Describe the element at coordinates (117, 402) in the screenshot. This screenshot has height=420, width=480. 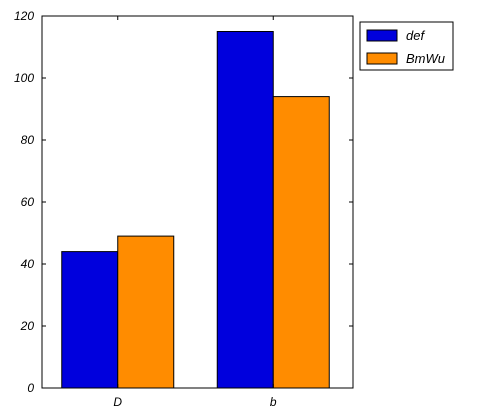
I see `x-tick-label: D` at that location.